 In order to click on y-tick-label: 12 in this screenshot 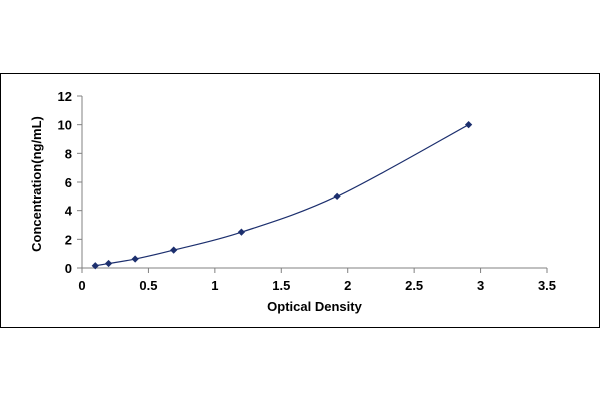, I will do `click(65, 96)`.